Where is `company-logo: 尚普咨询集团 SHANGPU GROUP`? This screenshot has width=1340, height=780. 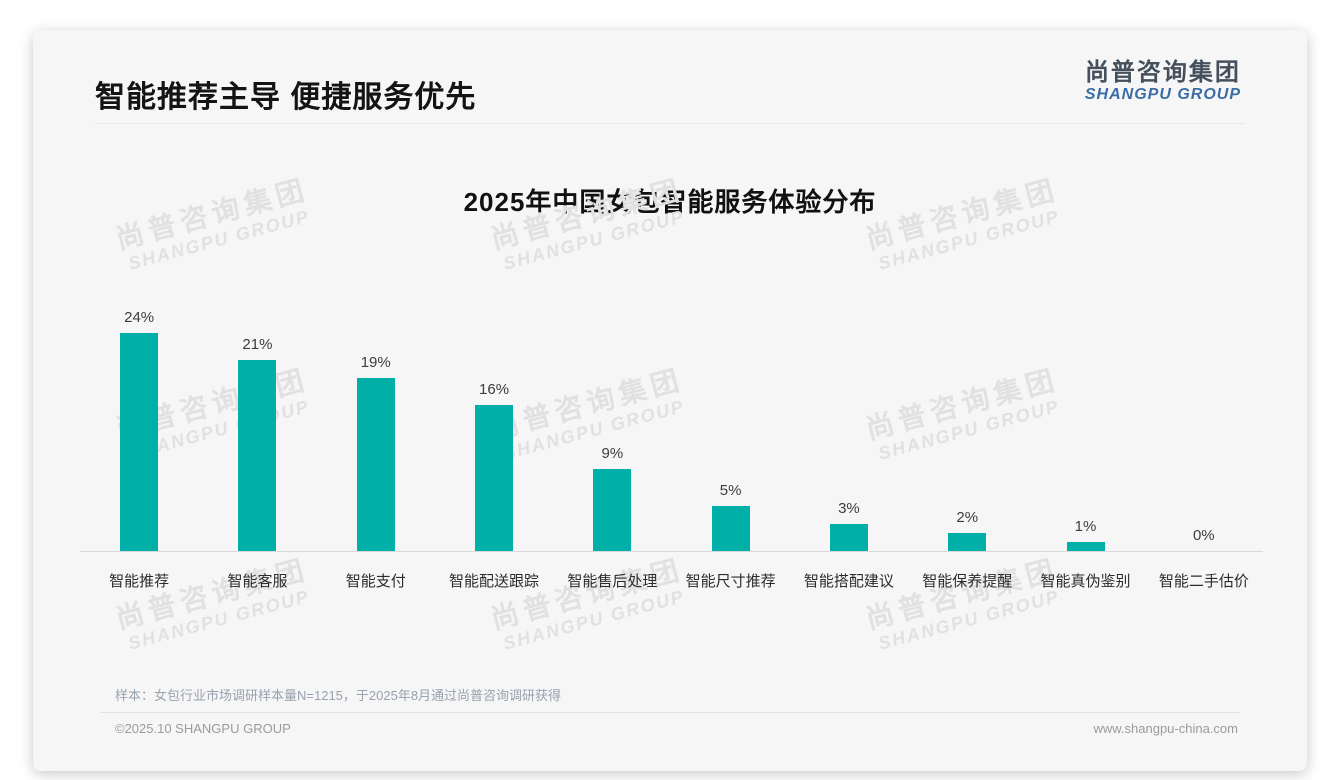
company-logo: 尚普咨询集团 SHANGPU GROUP is located at coordinates (1162, 81).